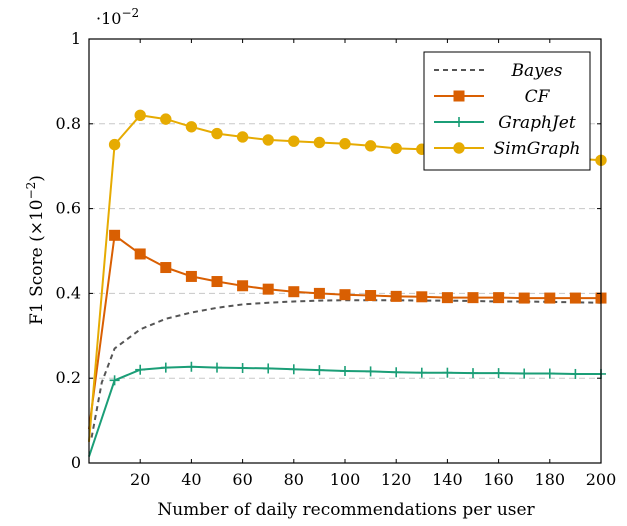 The image size is (627, 526). Describe the element at coordinates (117, 17) in the screenshot. I see `y-axis-scale-note: ·10−2` at that location.